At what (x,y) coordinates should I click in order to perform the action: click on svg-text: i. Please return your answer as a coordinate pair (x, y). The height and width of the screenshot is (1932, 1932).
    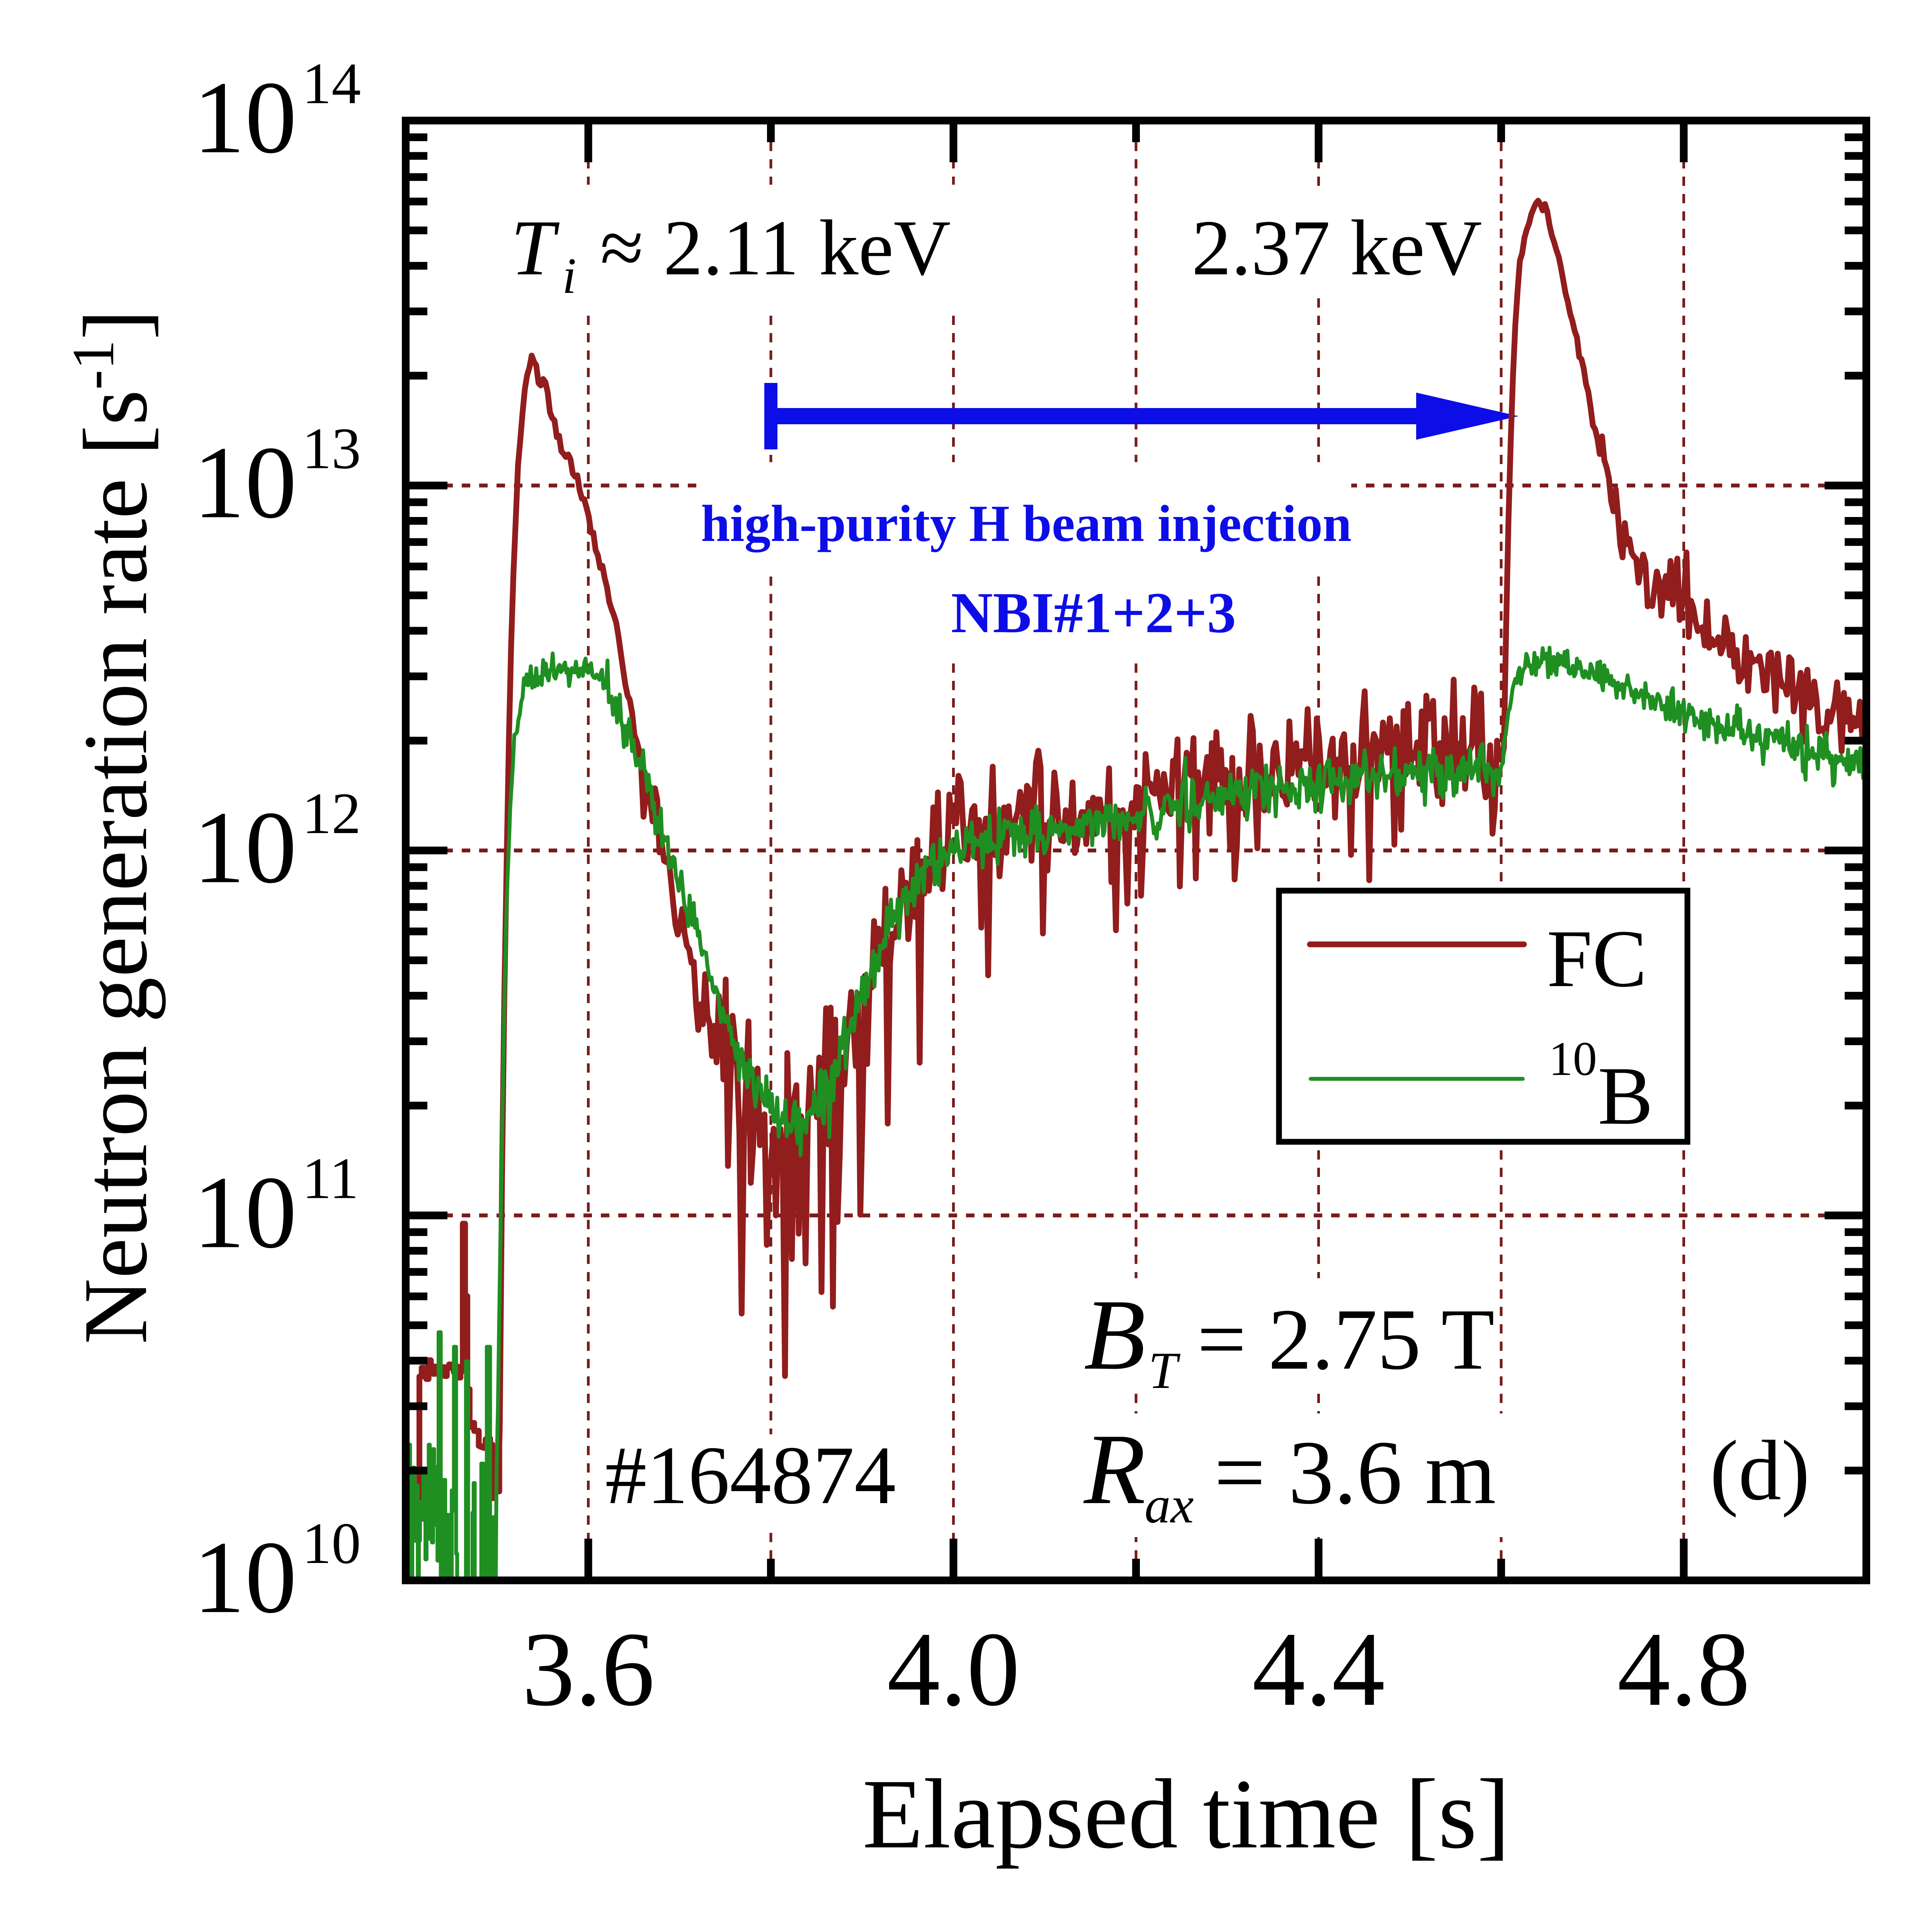
    Looking at the image, I should click on (570, 275).